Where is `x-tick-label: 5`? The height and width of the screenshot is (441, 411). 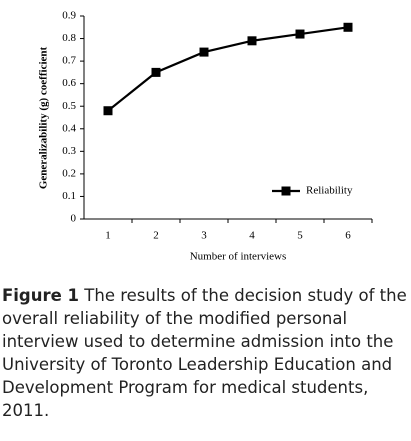 x-tick-label: 5 is located at coordinates (300, 236).